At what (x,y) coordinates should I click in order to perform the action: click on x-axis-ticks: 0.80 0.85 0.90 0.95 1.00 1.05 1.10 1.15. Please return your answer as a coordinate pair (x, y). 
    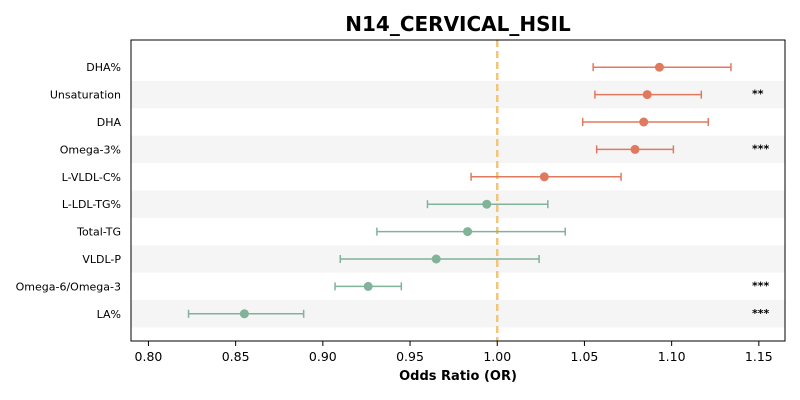
    Looking at the image, I should click on (454, 352).